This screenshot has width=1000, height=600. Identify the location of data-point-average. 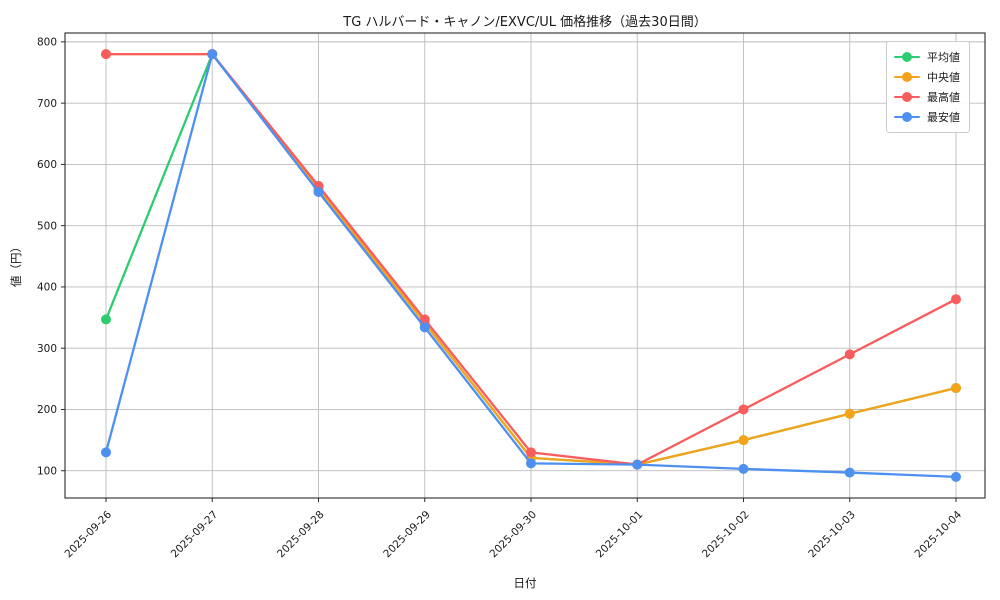
(106, 319).